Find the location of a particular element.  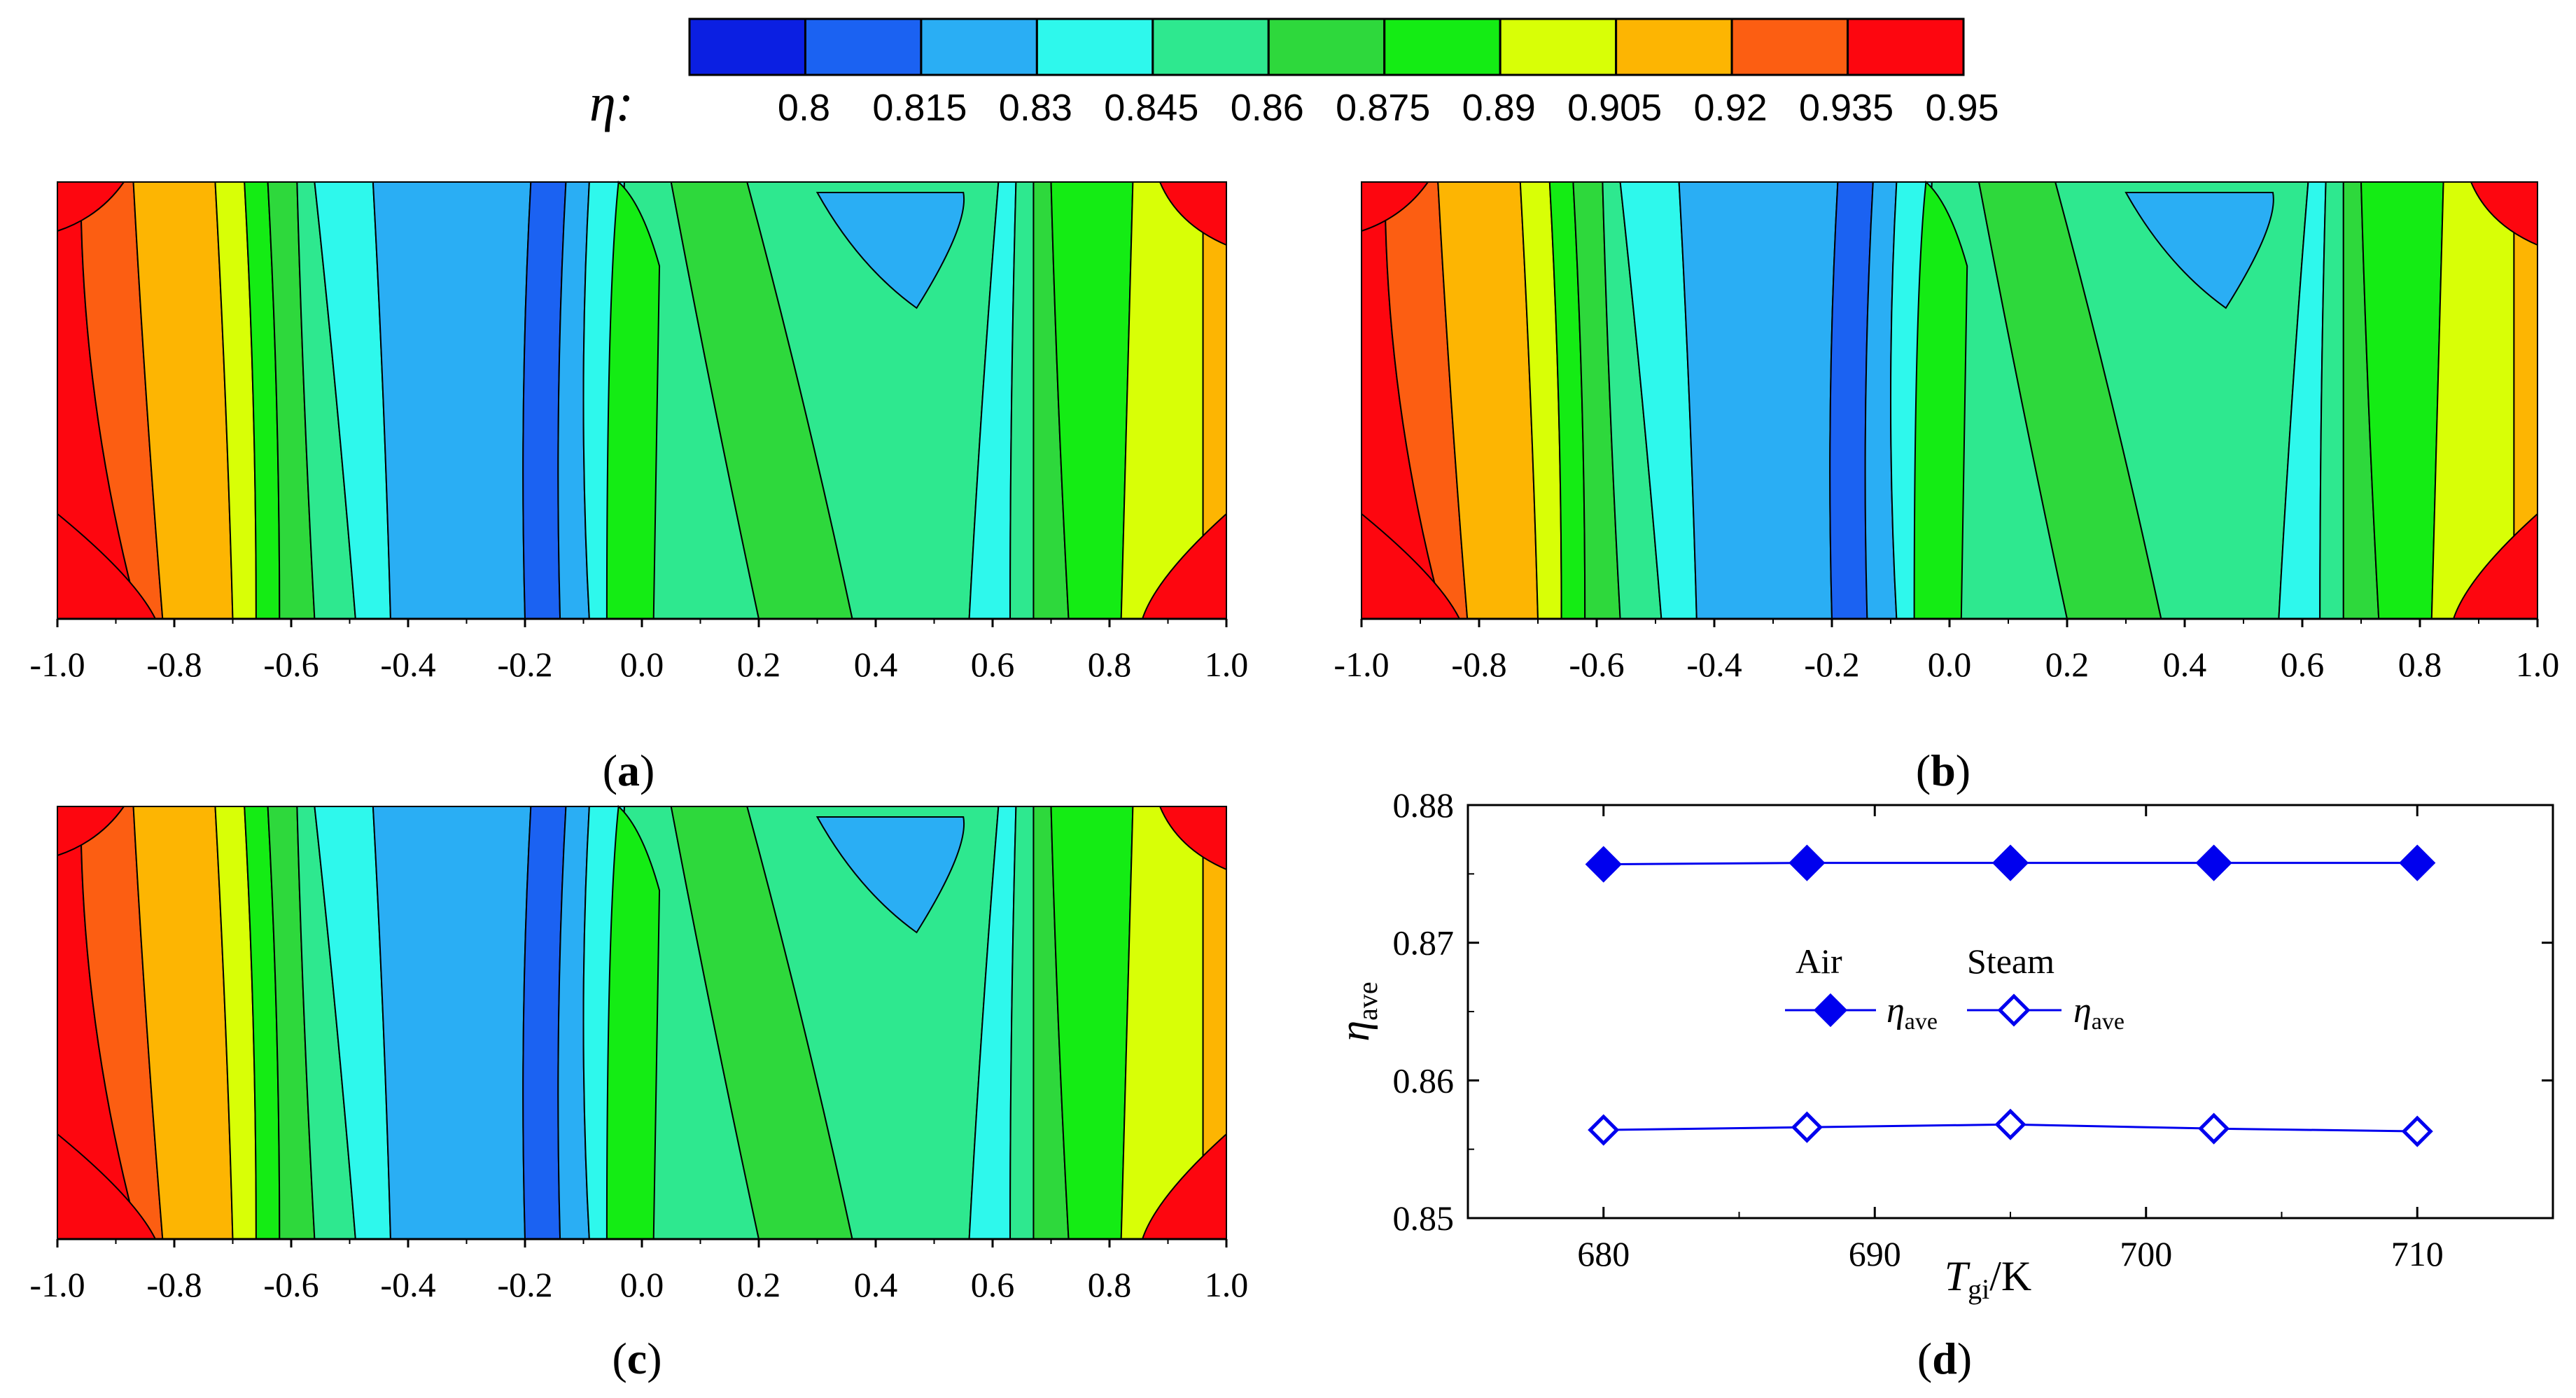

colorbar-tick-label: 0.845 is located at coordinates (1151, 108).